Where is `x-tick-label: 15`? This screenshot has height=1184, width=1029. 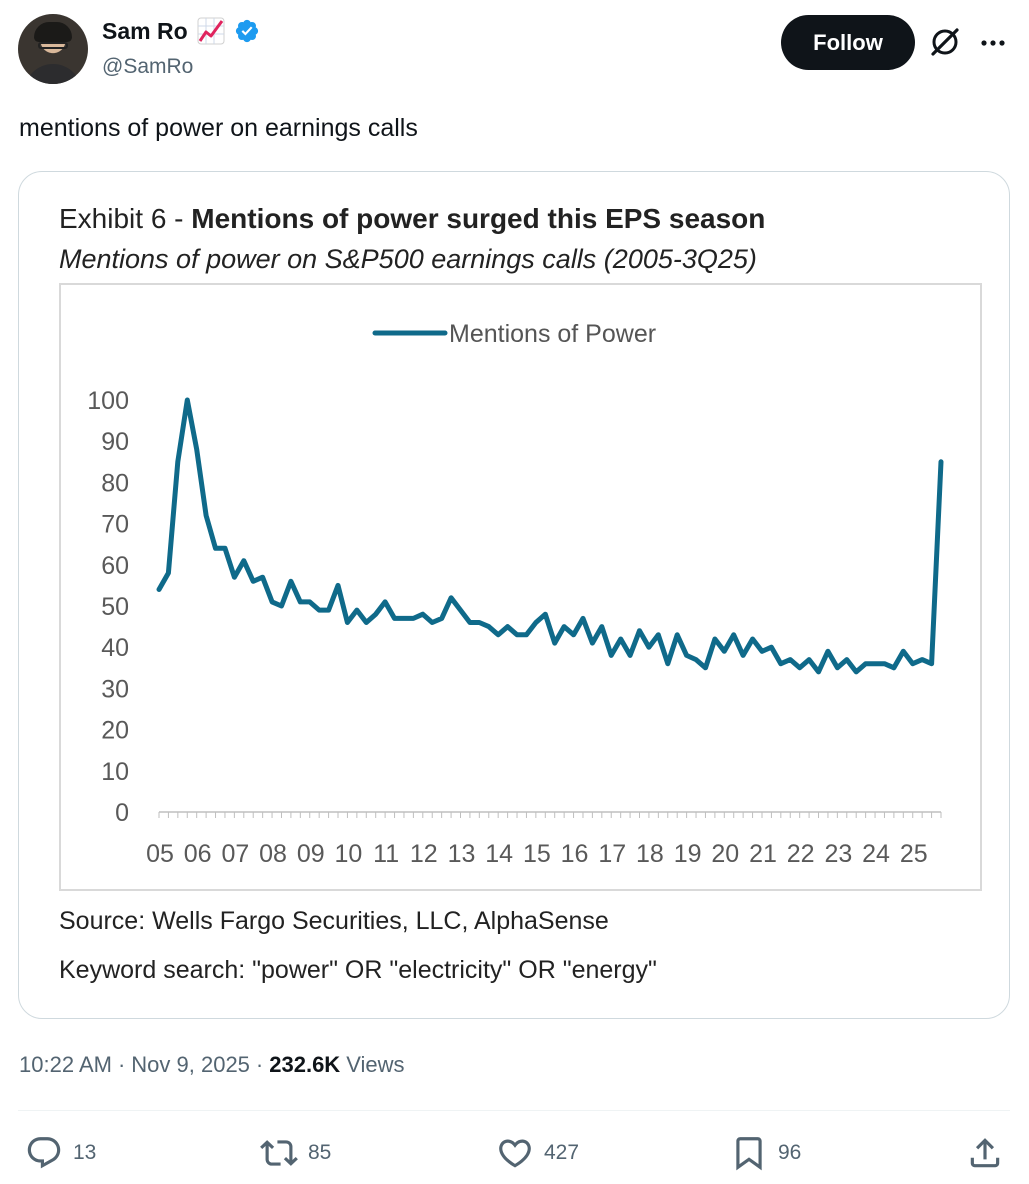 x-tick-label: 15 is located at coordinates (537, 854).